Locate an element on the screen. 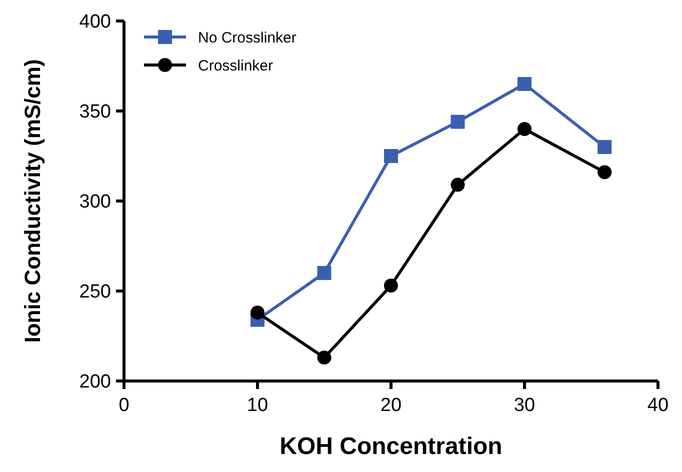 The height and width of the screenshot is (472, 682). y-tick-label: 300 is located at coordinates (95, 202).